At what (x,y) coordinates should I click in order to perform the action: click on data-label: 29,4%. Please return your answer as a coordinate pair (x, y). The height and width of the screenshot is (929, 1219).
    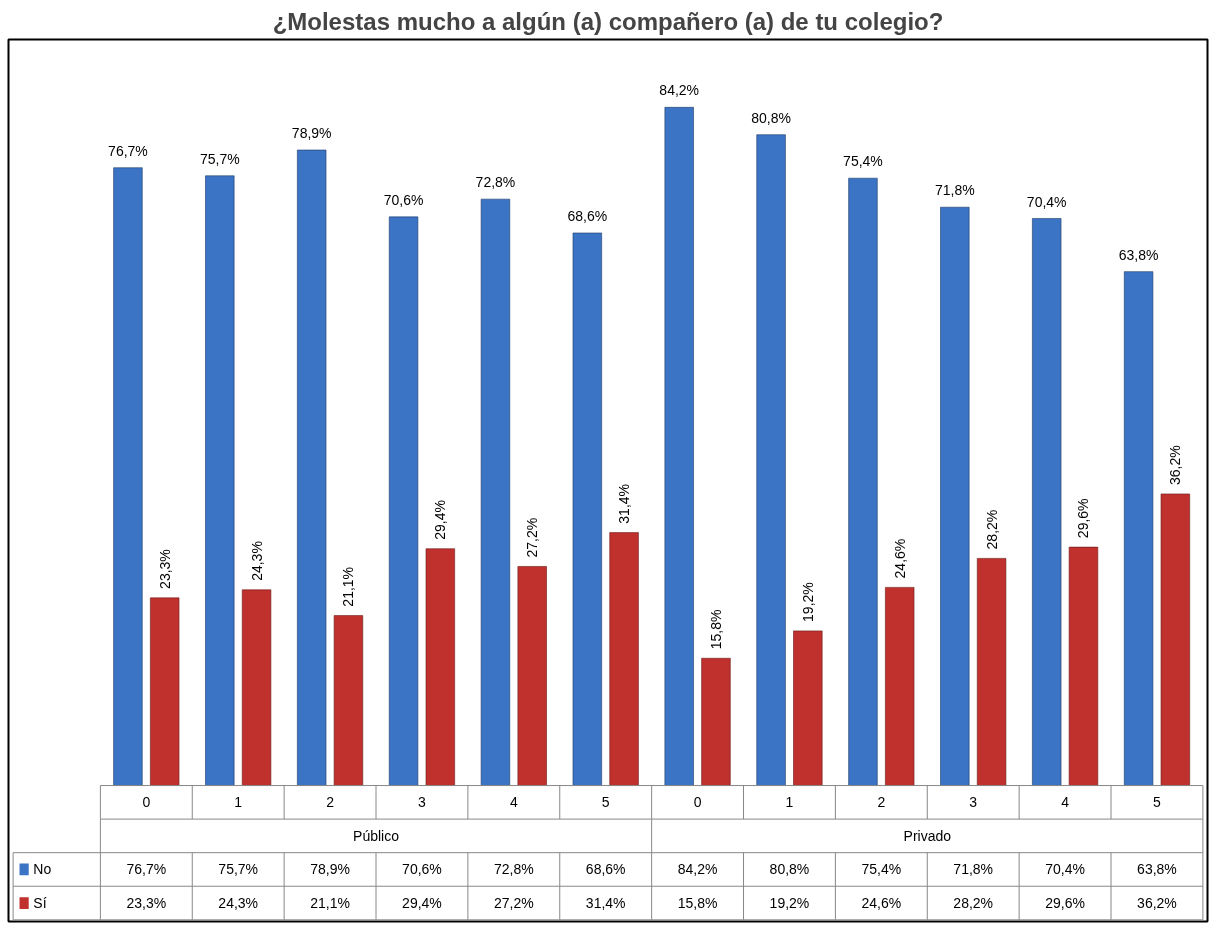
    Looking at the image, I should click on (422, 903).